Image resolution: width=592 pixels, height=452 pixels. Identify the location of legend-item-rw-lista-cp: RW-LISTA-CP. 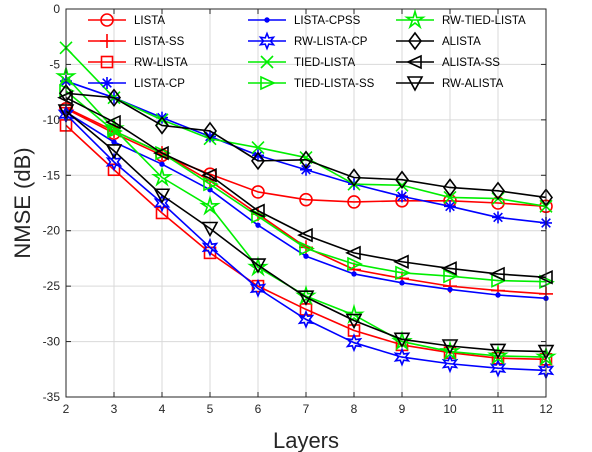
(308, 41).